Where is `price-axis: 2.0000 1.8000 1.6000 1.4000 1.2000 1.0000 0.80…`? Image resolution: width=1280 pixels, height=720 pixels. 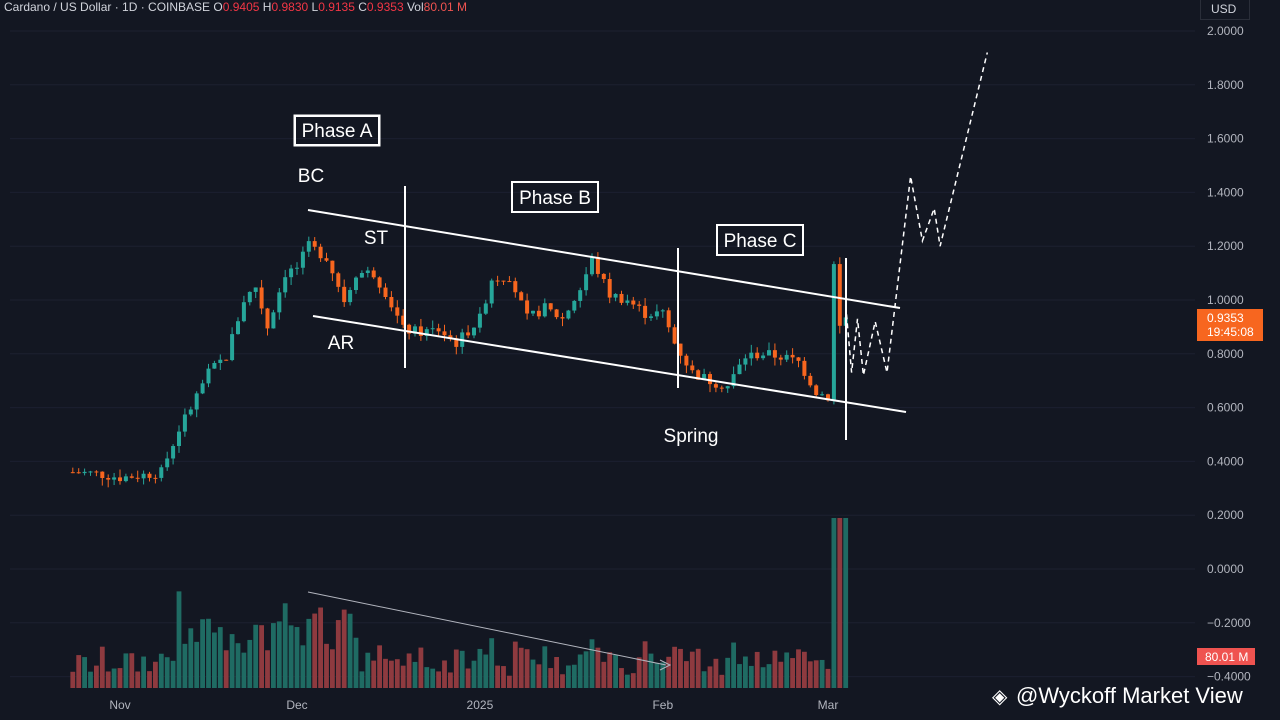
price-axis: 2.0000 1.8000 1.6000 1.4000 1.2000 1.0000 0.80… is located at coordinates (1229, 354).